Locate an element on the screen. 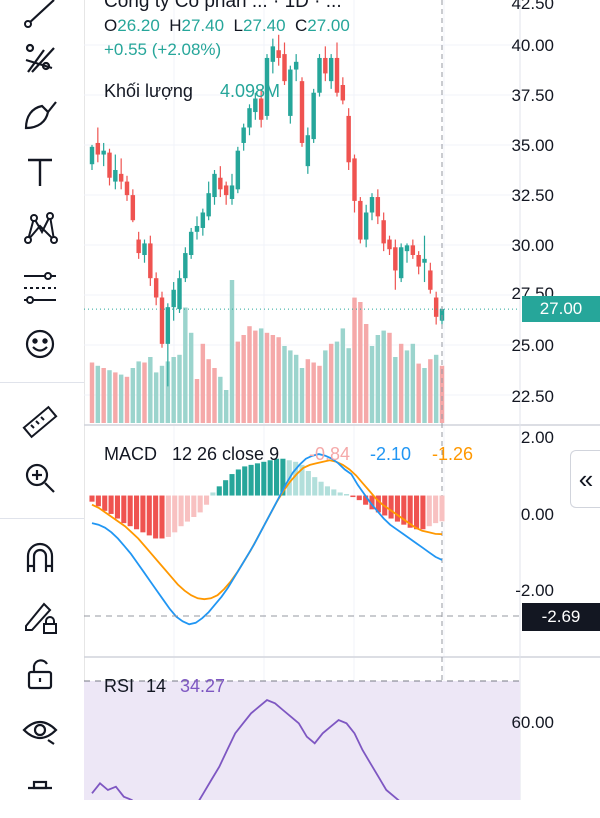 The height and width of the screenshot is (818, 600). trend-line-icon is located at coordinates (40, 18).